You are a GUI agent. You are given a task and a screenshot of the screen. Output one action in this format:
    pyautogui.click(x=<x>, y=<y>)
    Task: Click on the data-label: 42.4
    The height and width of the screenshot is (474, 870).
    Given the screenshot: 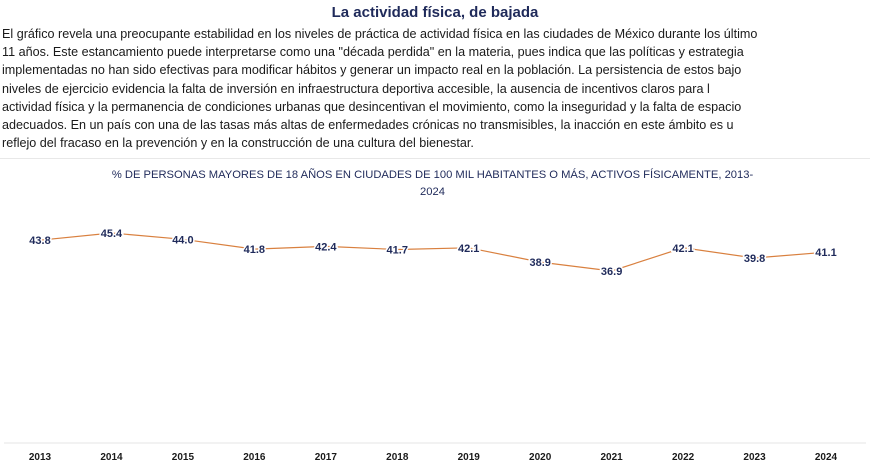 What is the action you would take?
    pyautogui.click(x=326, y=247)
    